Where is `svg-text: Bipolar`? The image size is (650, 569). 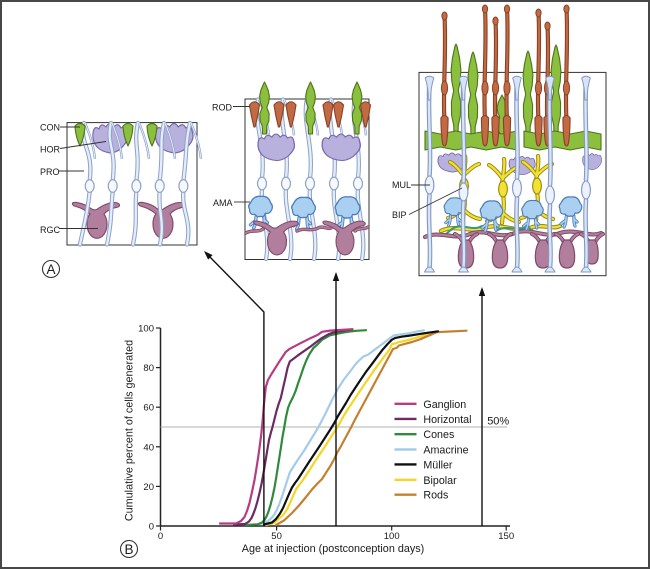 svg-text: Bipolar is located at coordinates (440, 481).